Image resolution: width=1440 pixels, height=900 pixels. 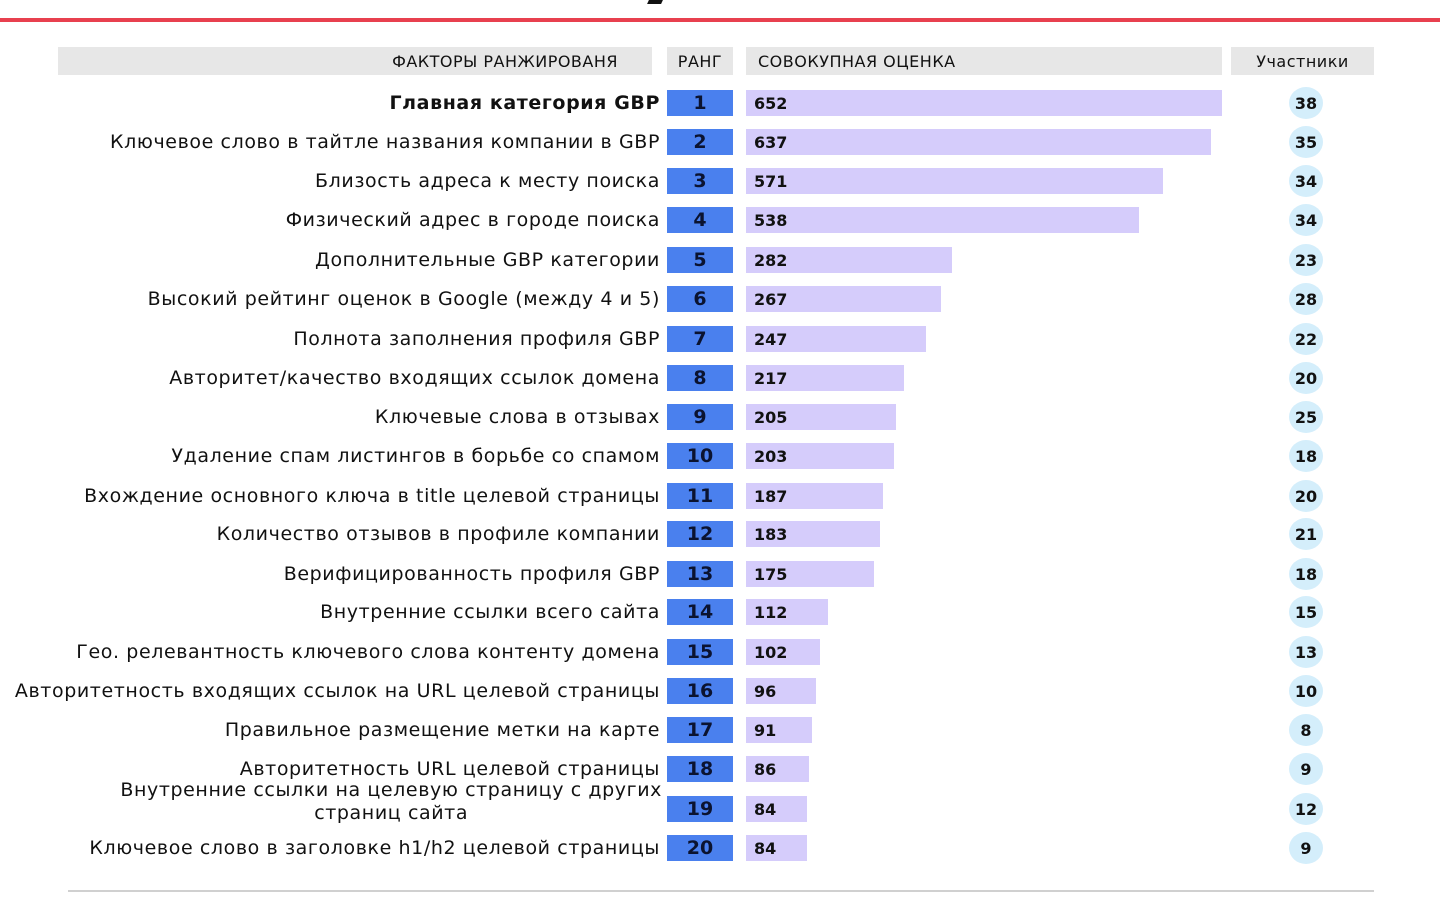 I want to click on rank-badge: 10, so click(x=700, y=456).